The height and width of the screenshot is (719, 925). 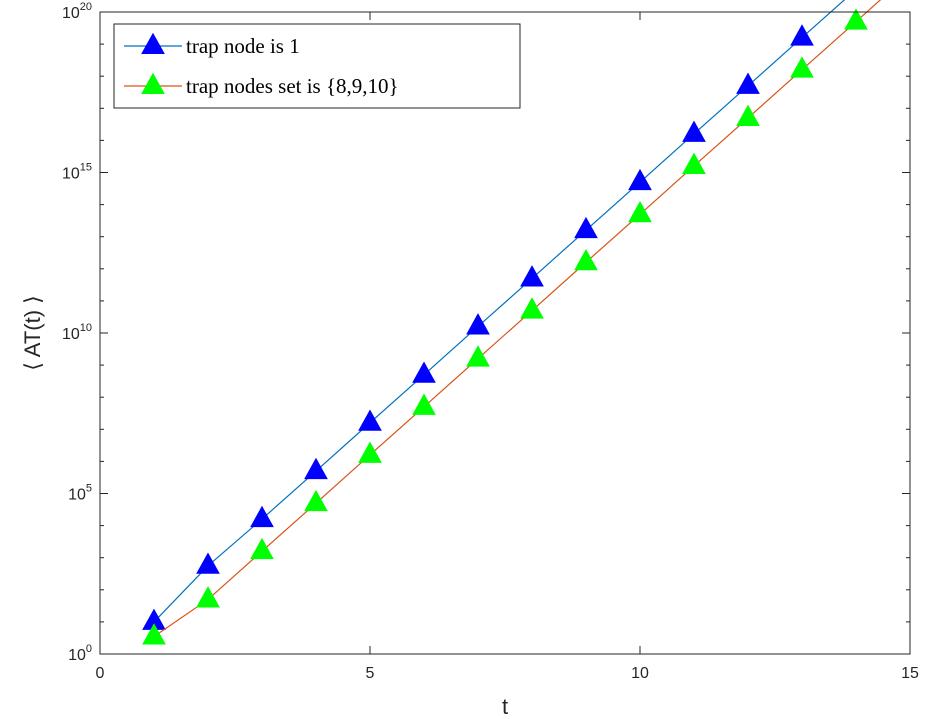 What do you see at coordinates (243, 46) in the screenshot?
I see `legend-label-1: trap node is 1` at bounding box center [243, 46].